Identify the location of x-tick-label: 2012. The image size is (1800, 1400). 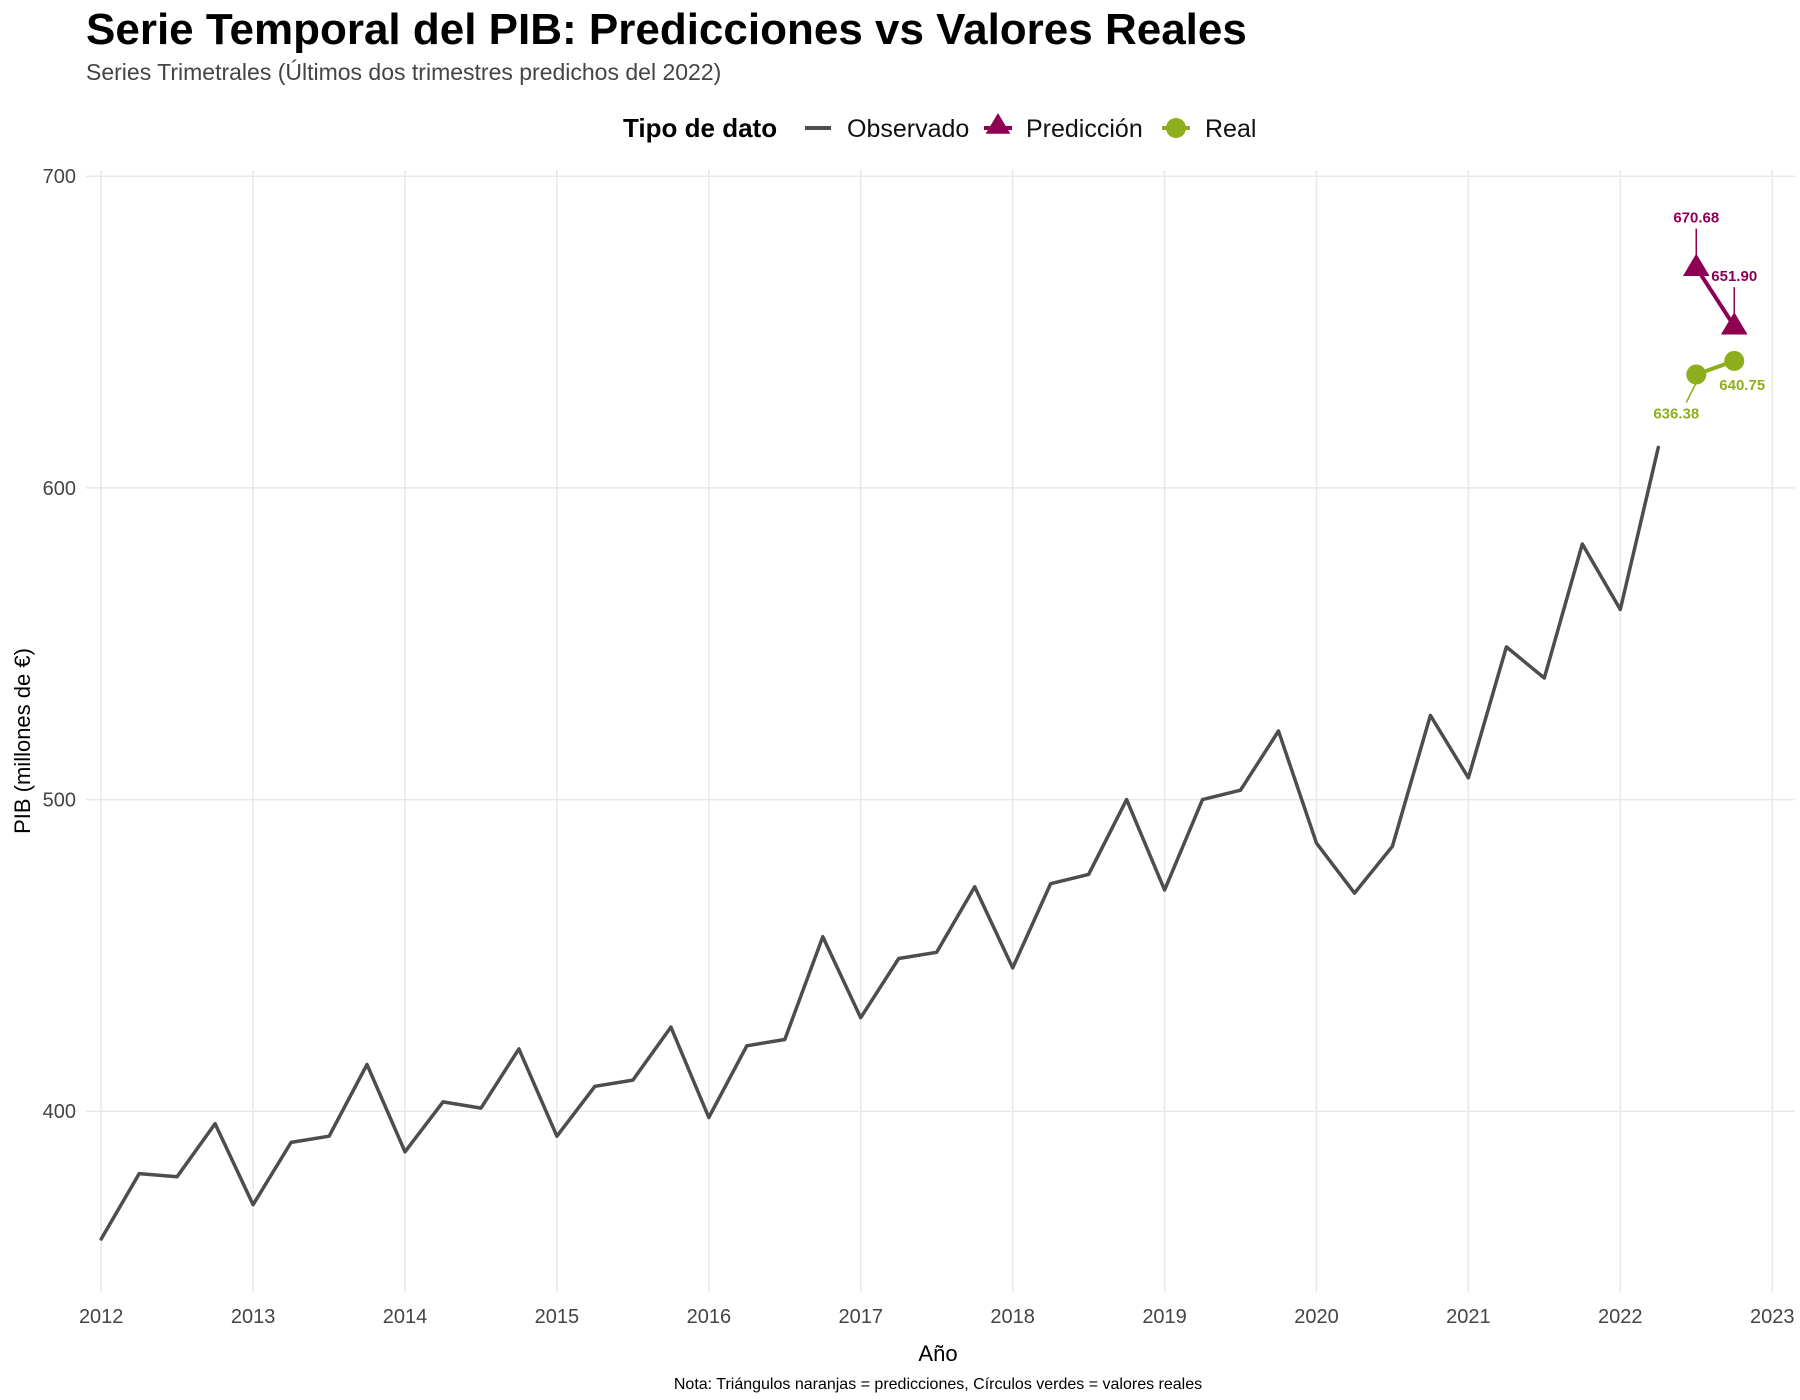
(101, 1317).